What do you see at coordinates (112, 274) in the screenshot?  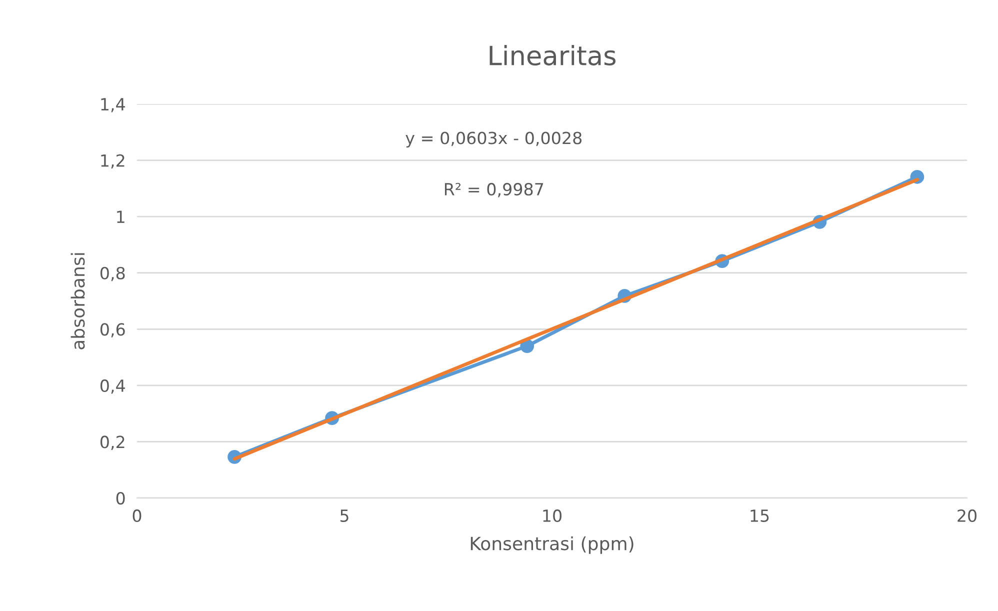 I see `y-tick-label: 0,8` at bounding box center [112, 274].